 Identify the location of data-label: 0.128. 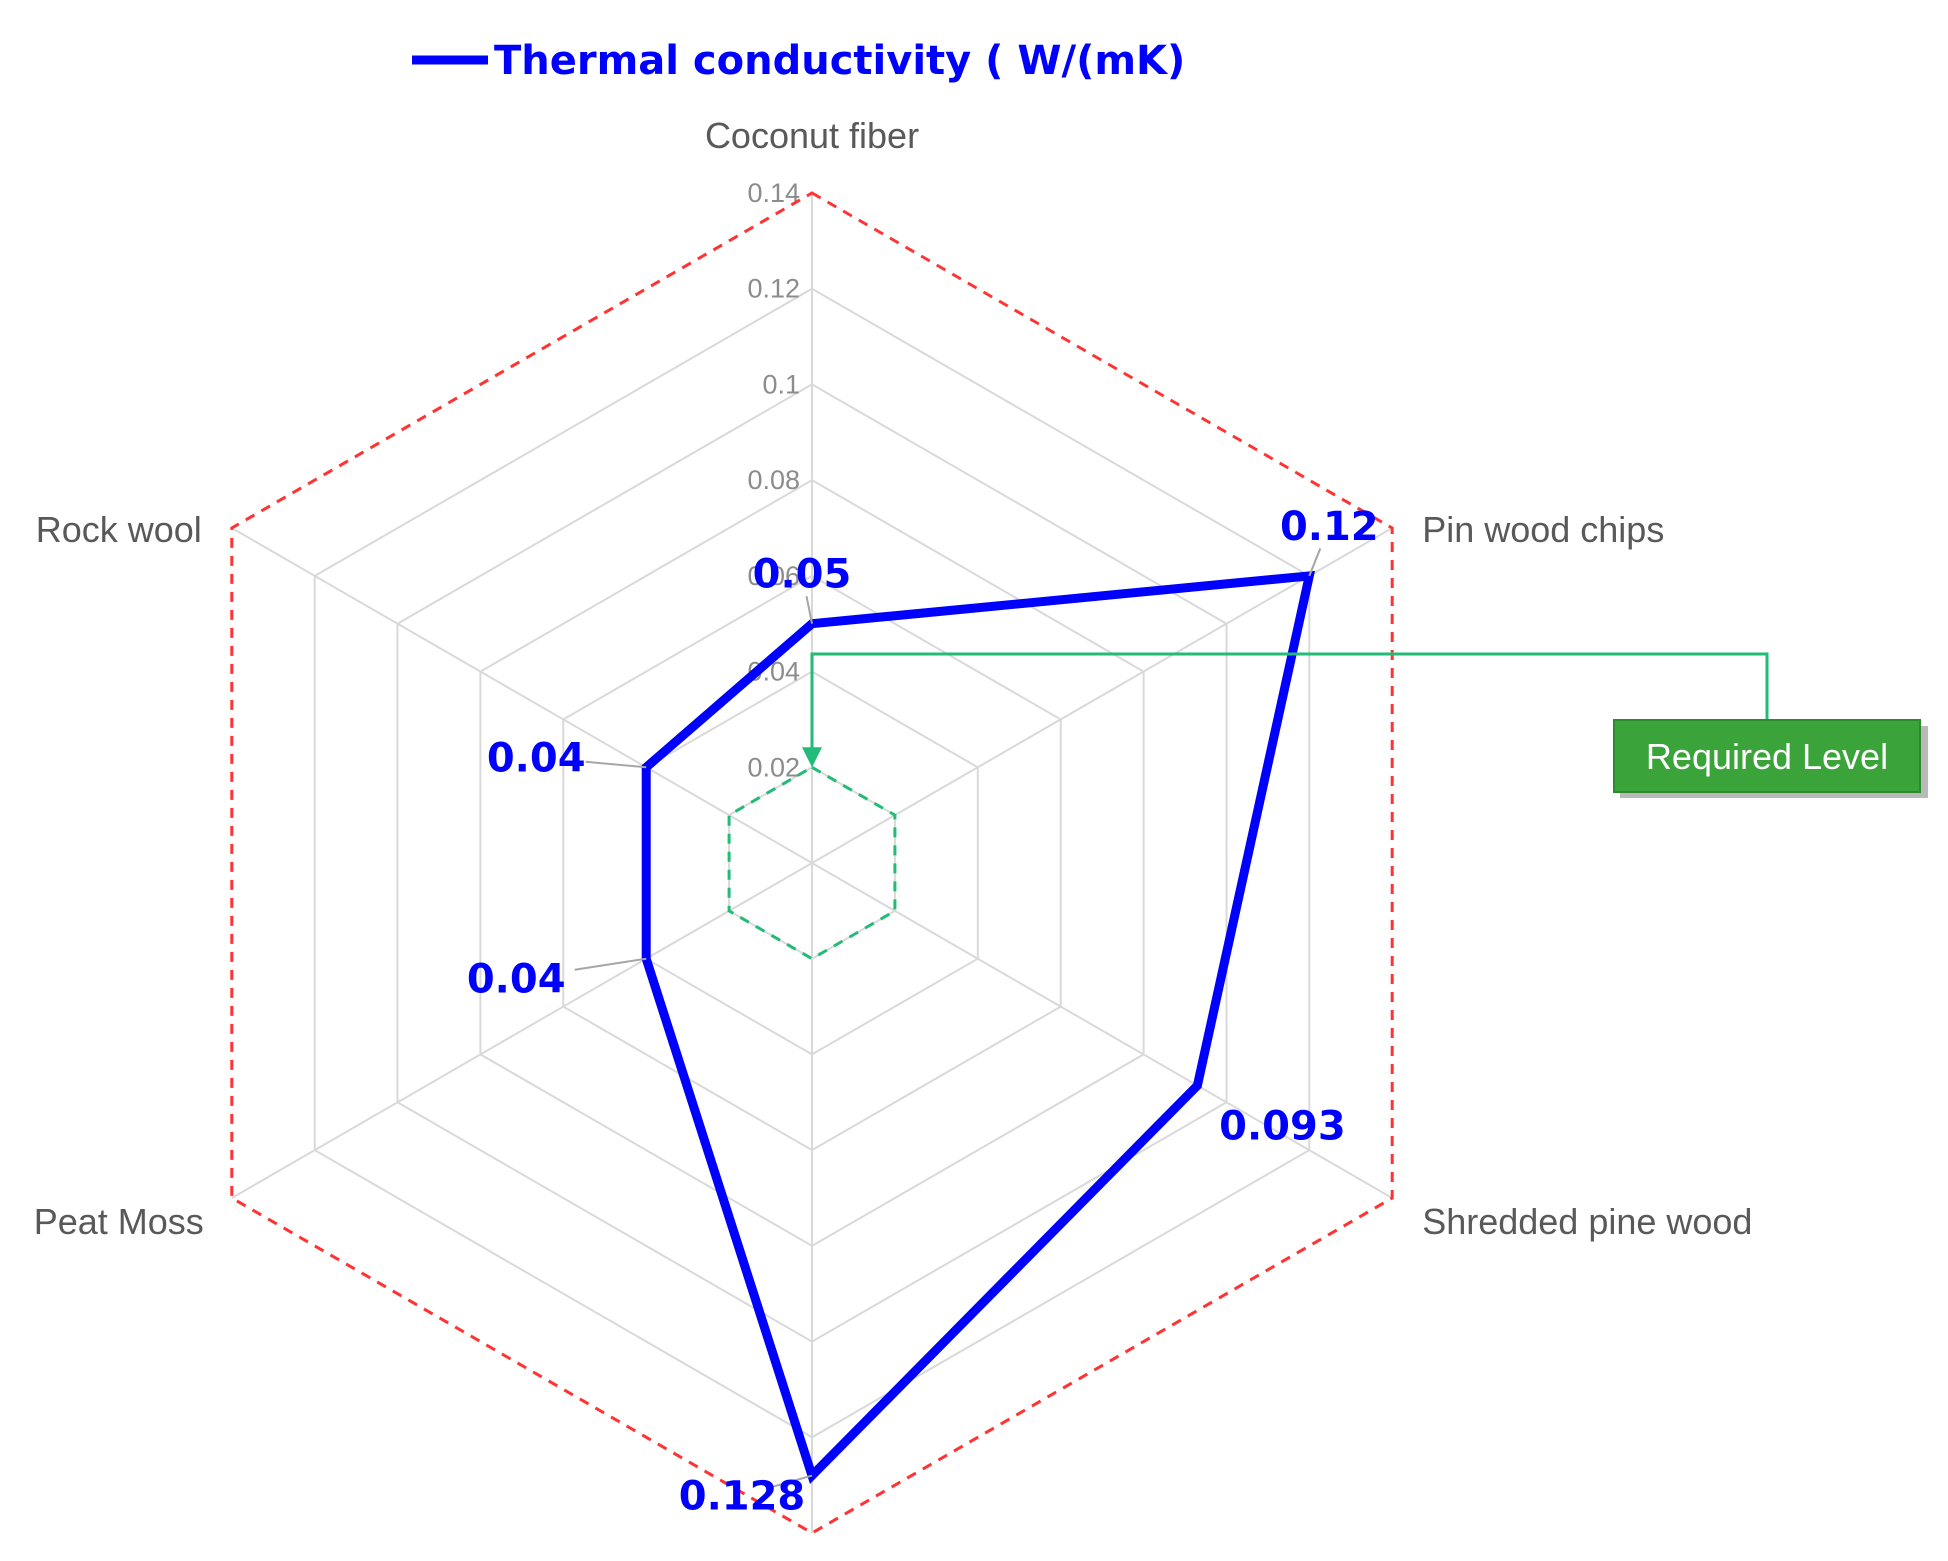
(742, 1497).